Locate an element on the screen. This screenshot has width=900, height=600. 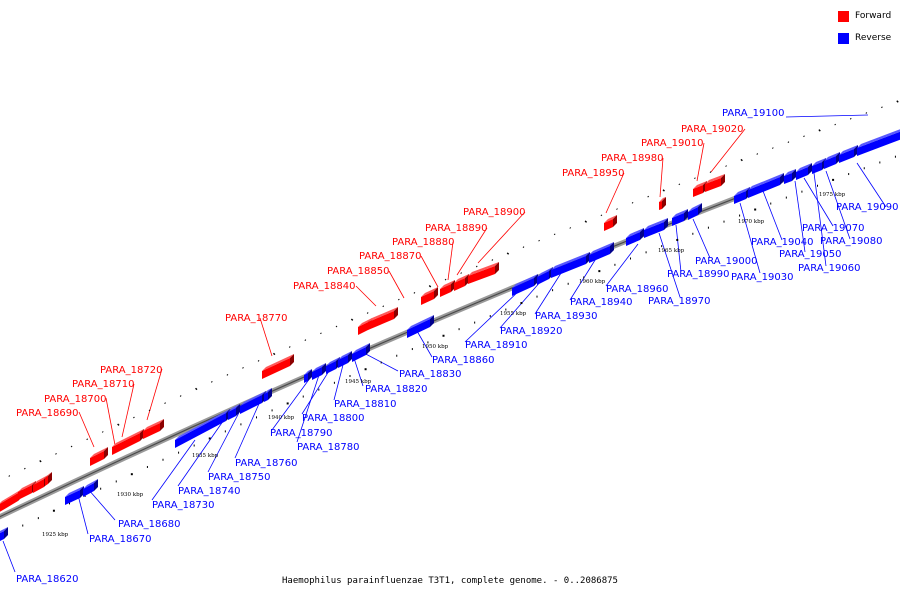
scale-label: 1955 kbp is located at coordinates (513, 314).